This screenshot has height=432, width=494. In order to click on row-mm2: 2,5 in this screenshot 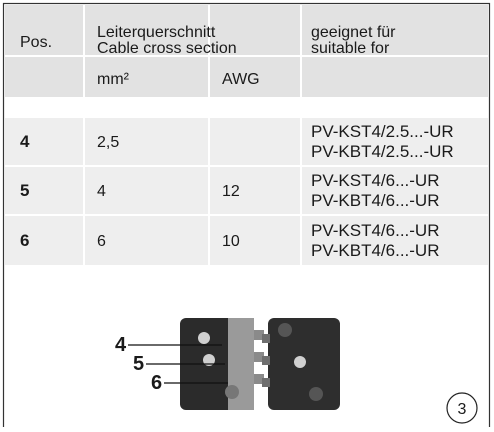, I will do `click(108, 142)`.